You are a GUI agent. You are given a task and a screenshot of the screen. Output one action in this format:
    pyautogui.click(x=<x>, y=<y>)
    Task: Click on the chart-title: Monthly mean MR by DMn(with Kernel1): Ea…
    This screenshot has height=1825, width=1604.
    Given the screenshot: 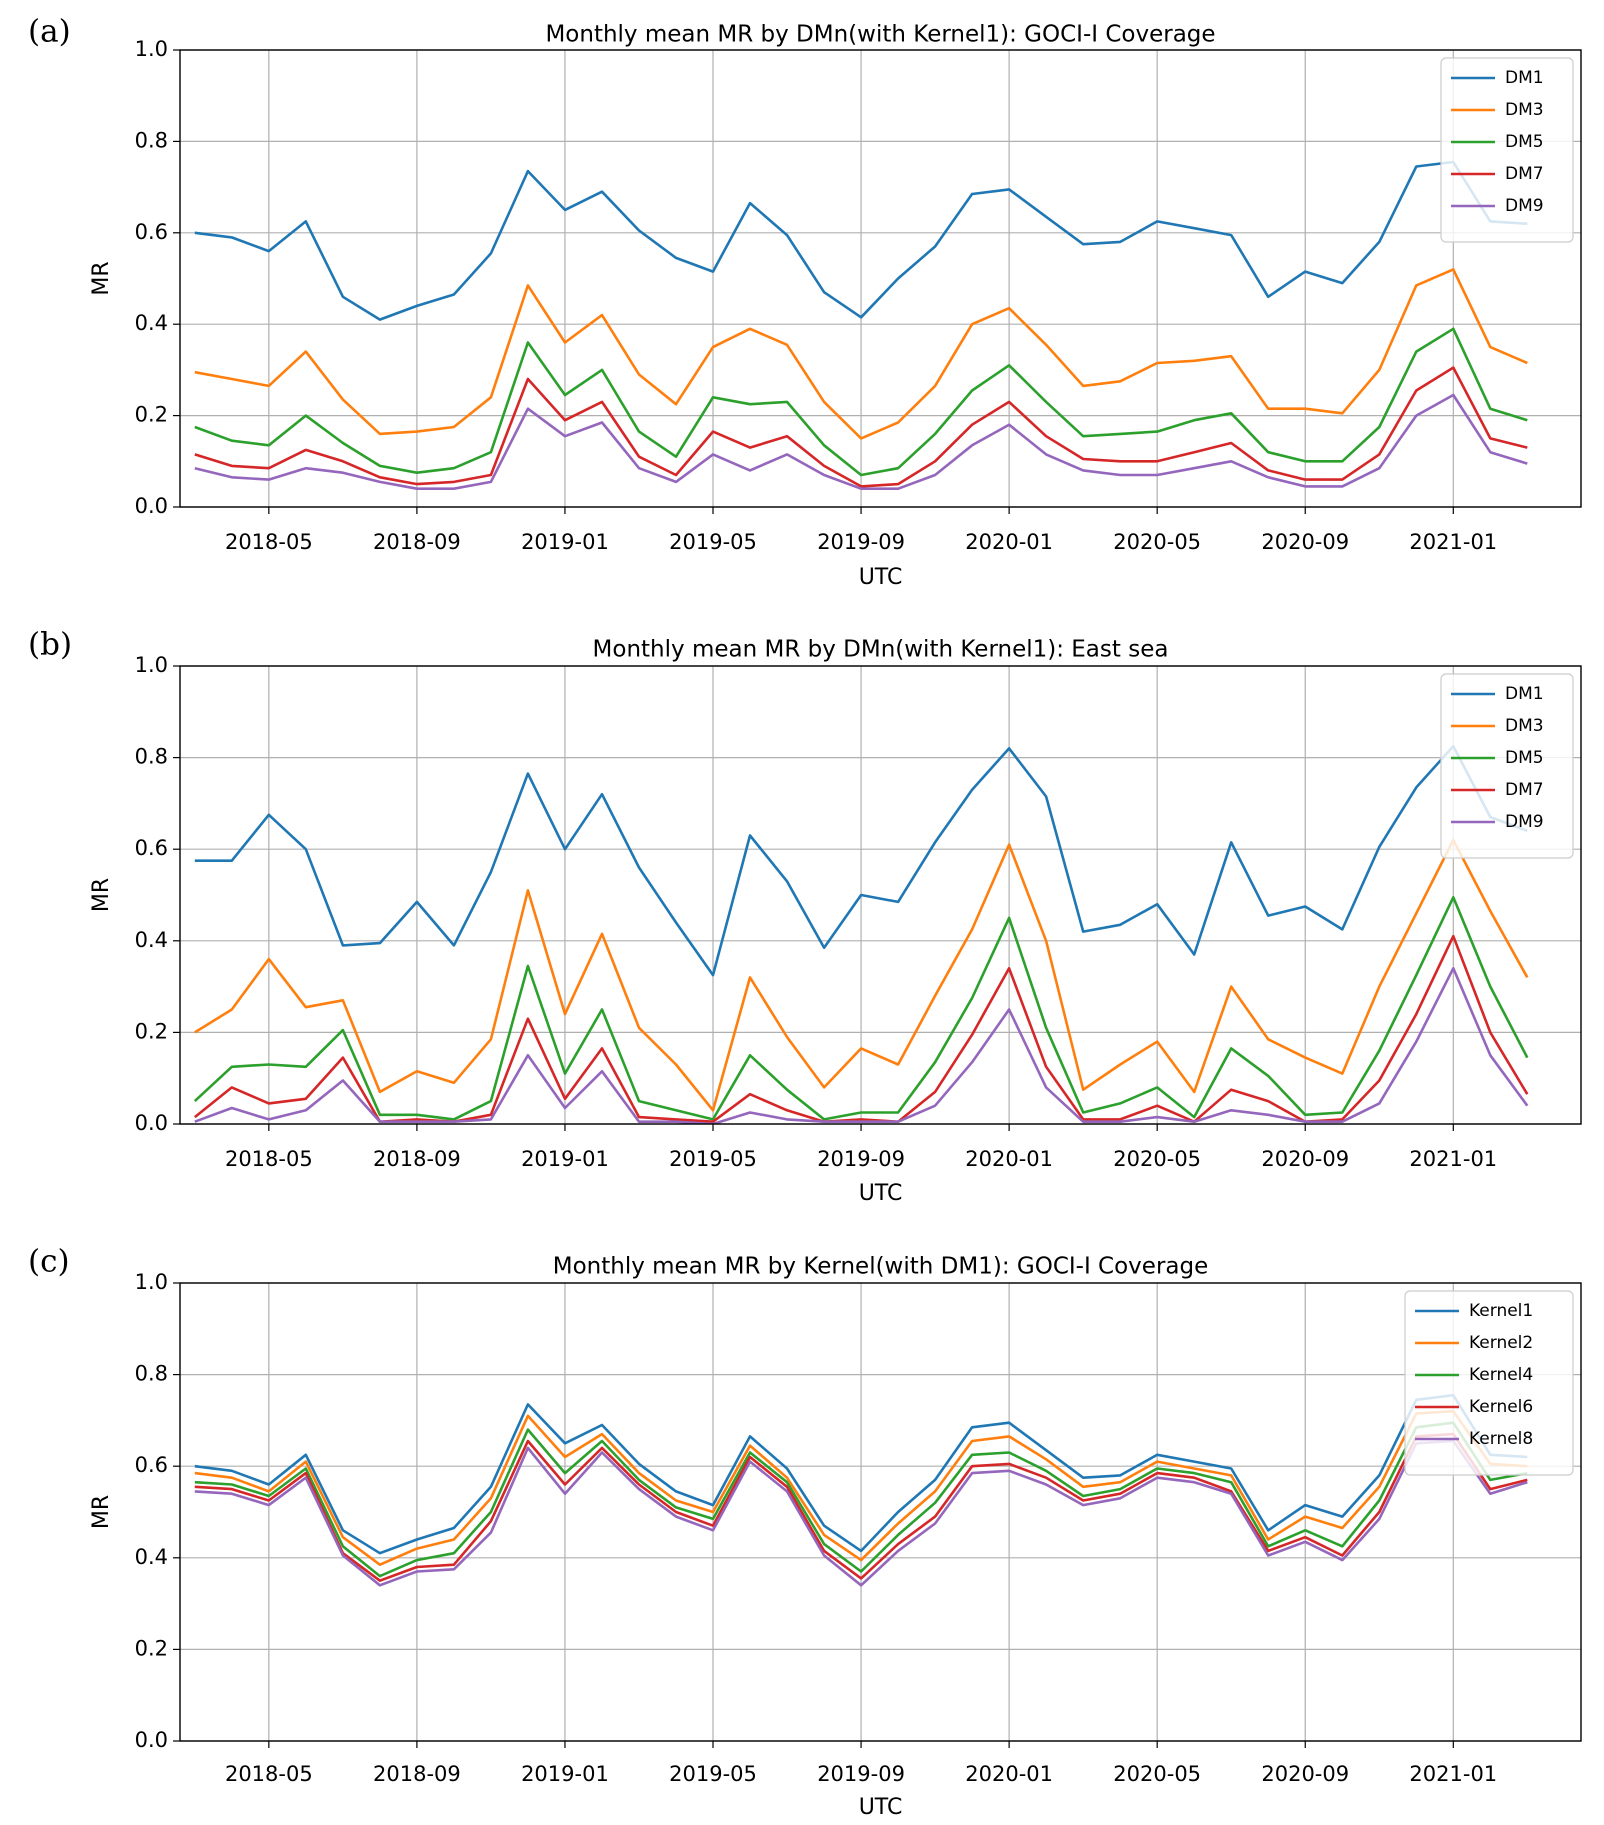 What is the action you would take?
    pyautogui.click(x=881, y=650)
    